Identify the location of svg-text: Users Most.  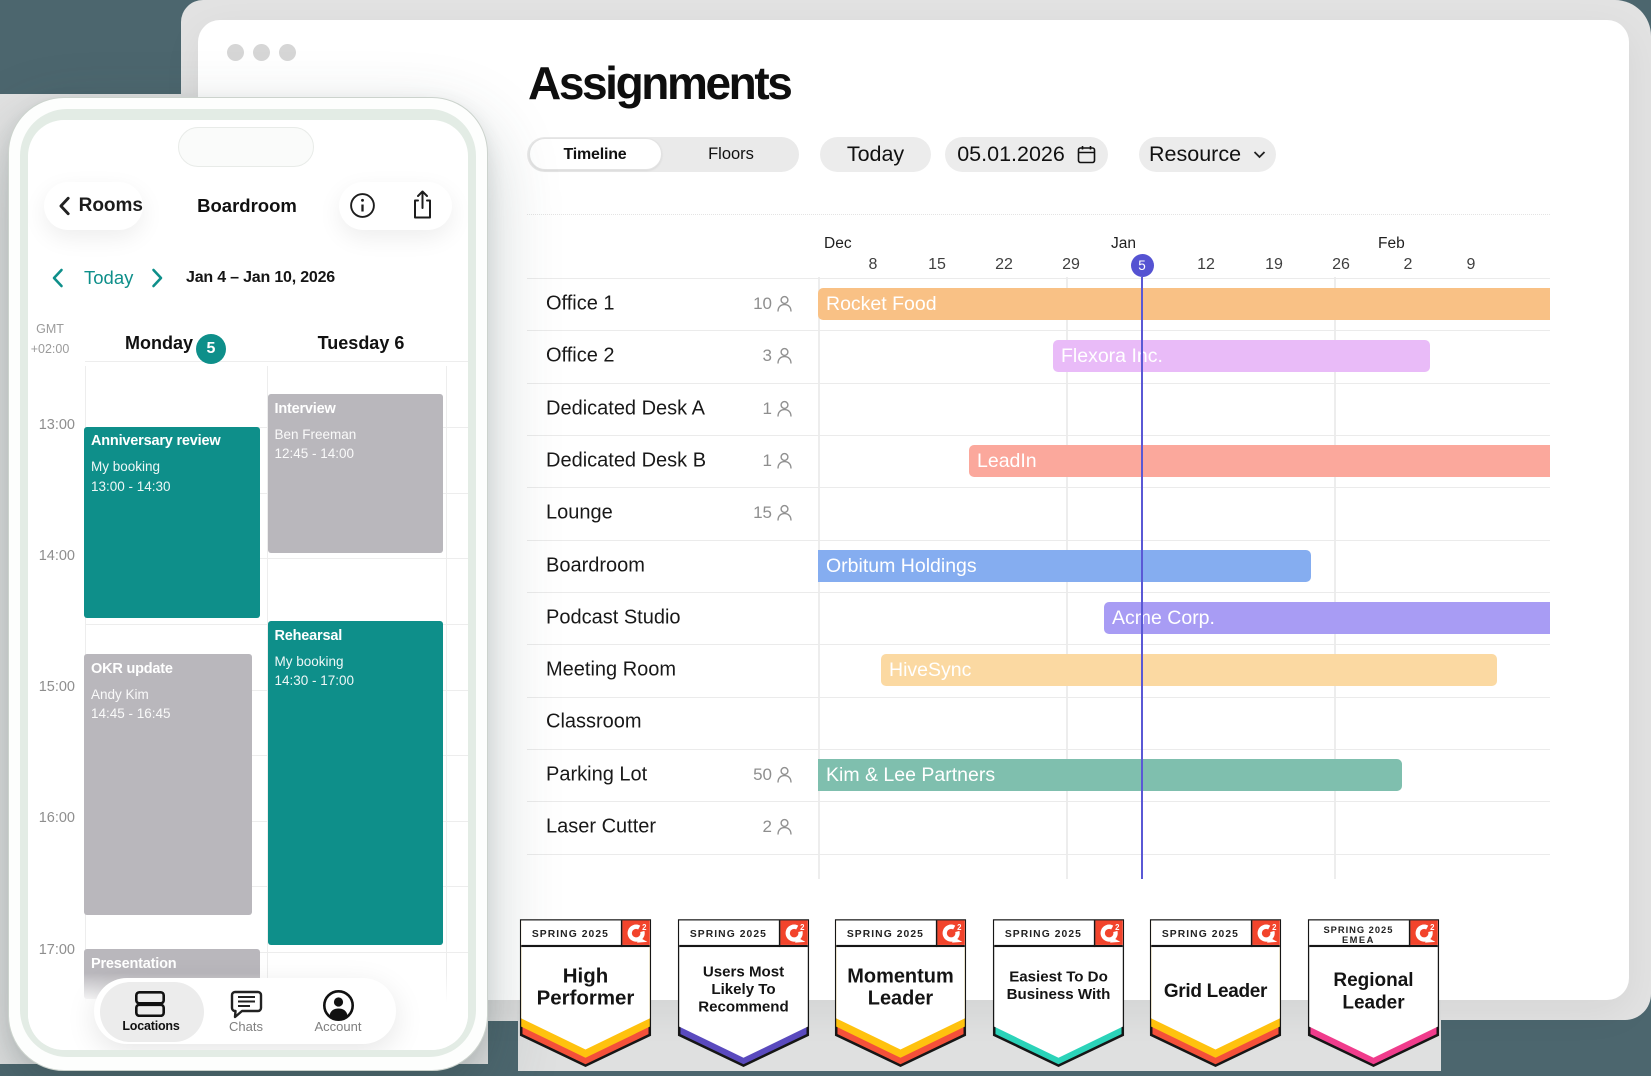
(742, 971).